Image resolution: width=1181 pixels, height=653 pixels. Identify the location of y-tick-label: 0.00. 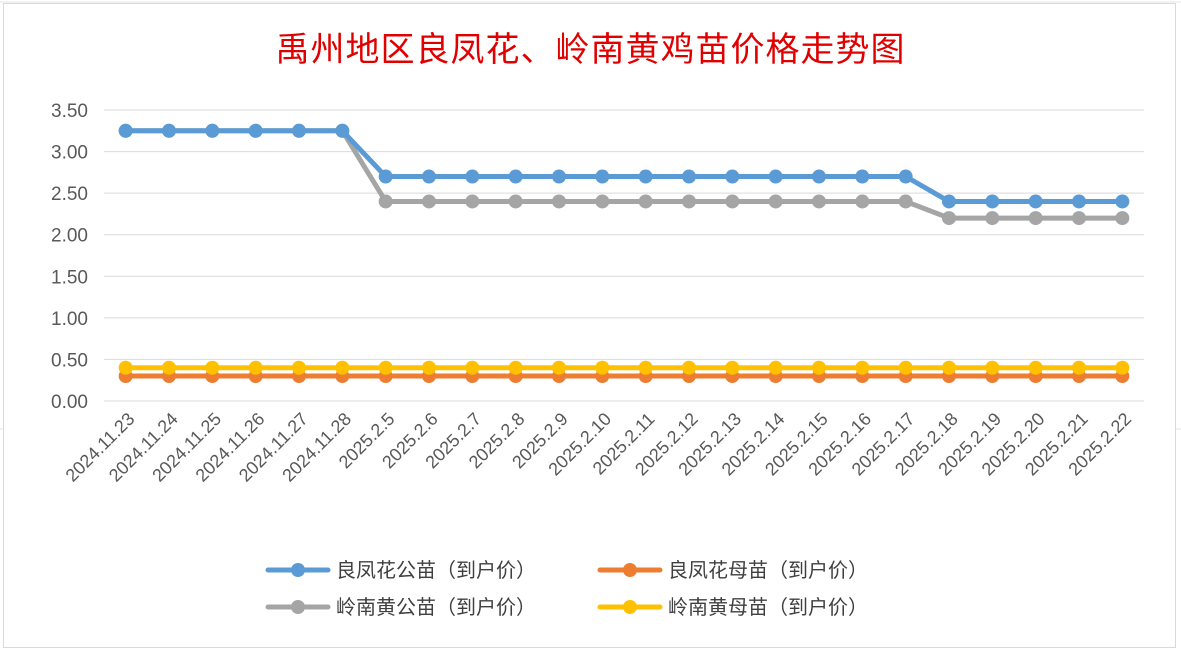
(69, 402).